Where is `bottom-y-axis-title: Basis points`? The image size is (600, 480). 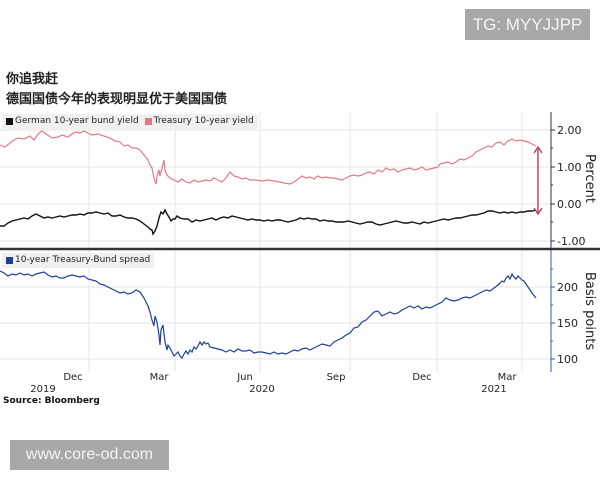 bottom-y-axis-title: Basis points is located at coordinates (589, 311).